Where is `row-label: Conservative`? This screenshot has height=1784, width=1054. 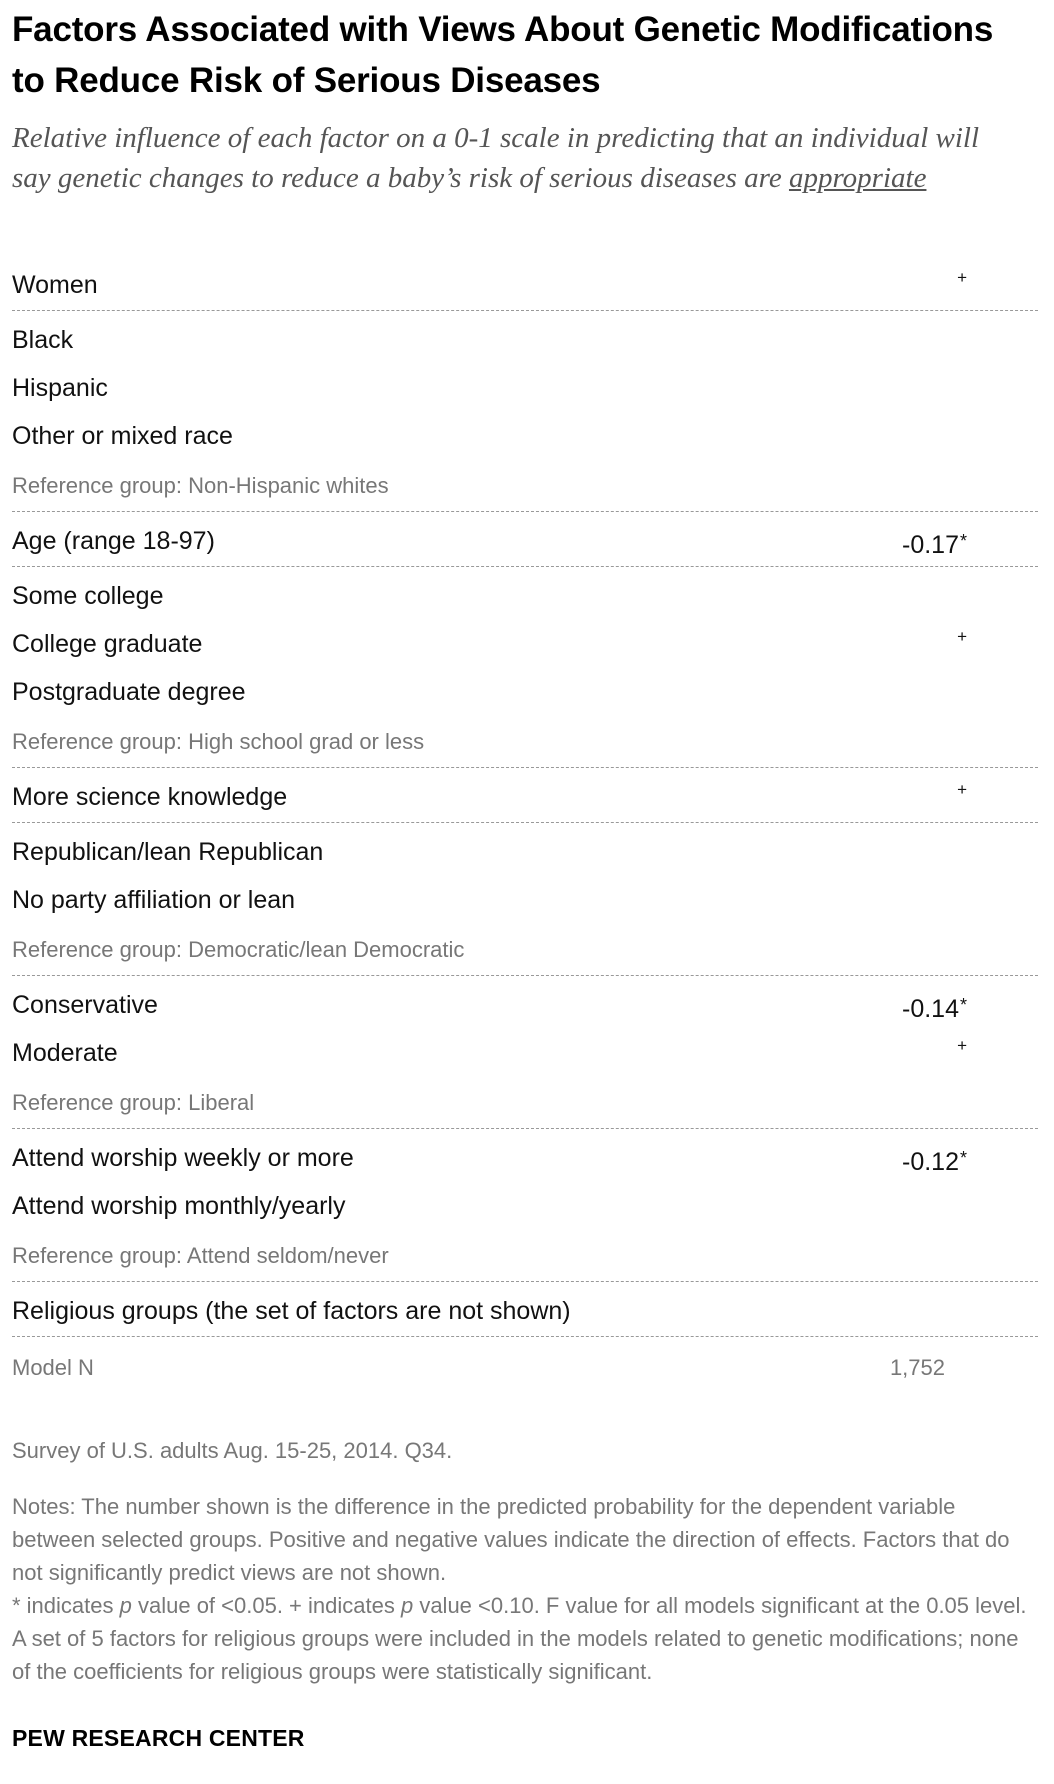
row-label: Conservative is located at coordinates (85, 1005).